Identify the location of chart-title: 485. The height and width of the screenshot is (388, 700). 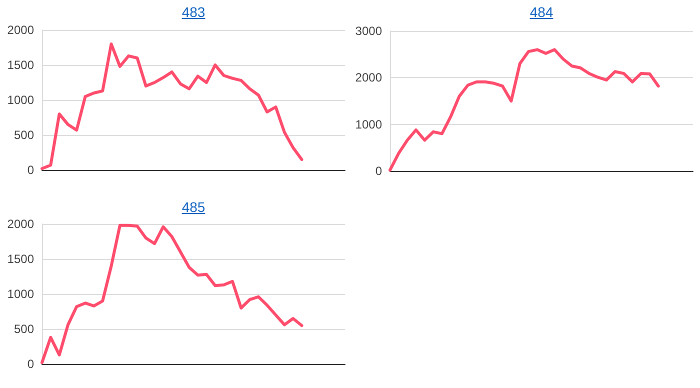
(193, 207).